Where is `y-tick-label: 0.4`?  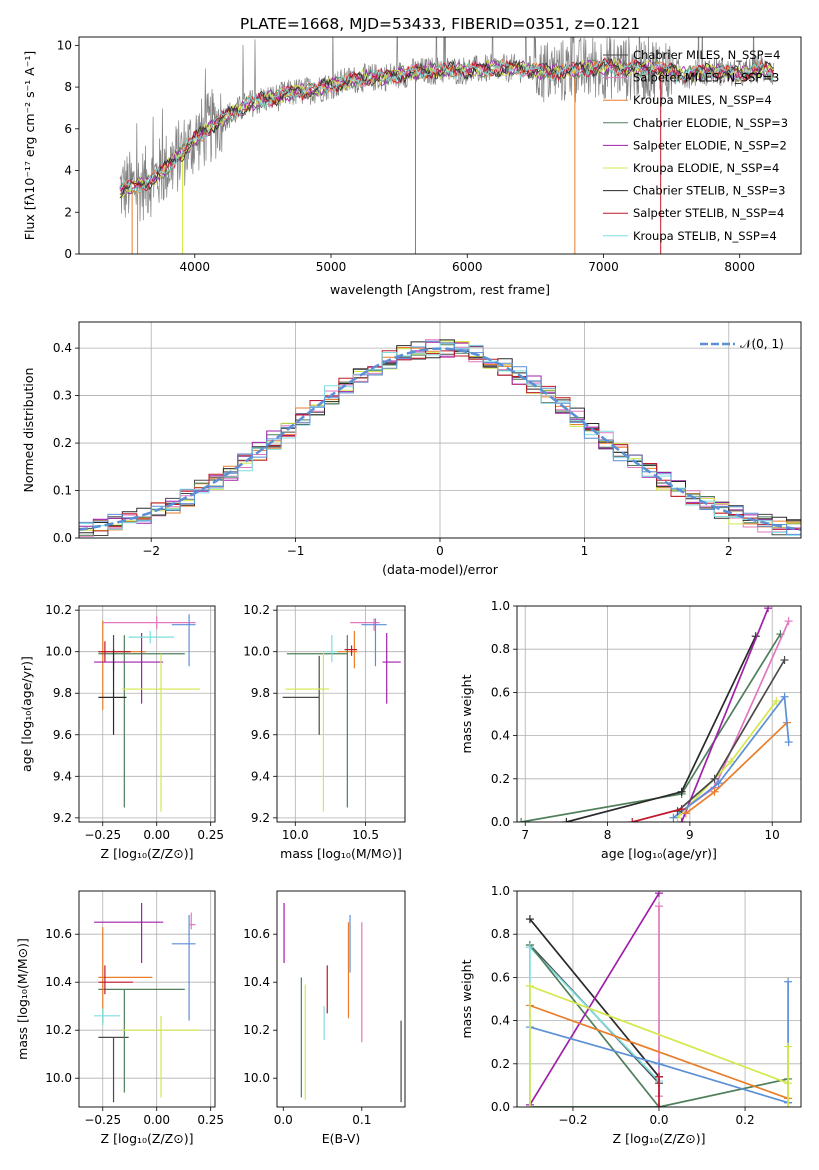 y-tick-label: 0.4 is located at coordinates (500, 1021).